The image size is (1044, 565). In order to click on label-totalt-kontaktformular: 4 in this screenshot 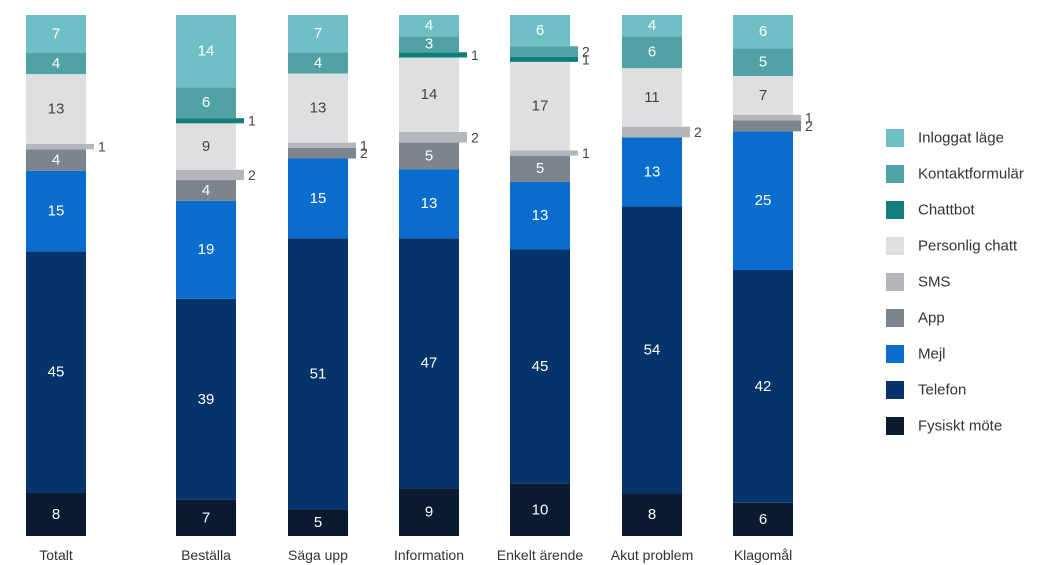, I will do `click(56, 63)`.